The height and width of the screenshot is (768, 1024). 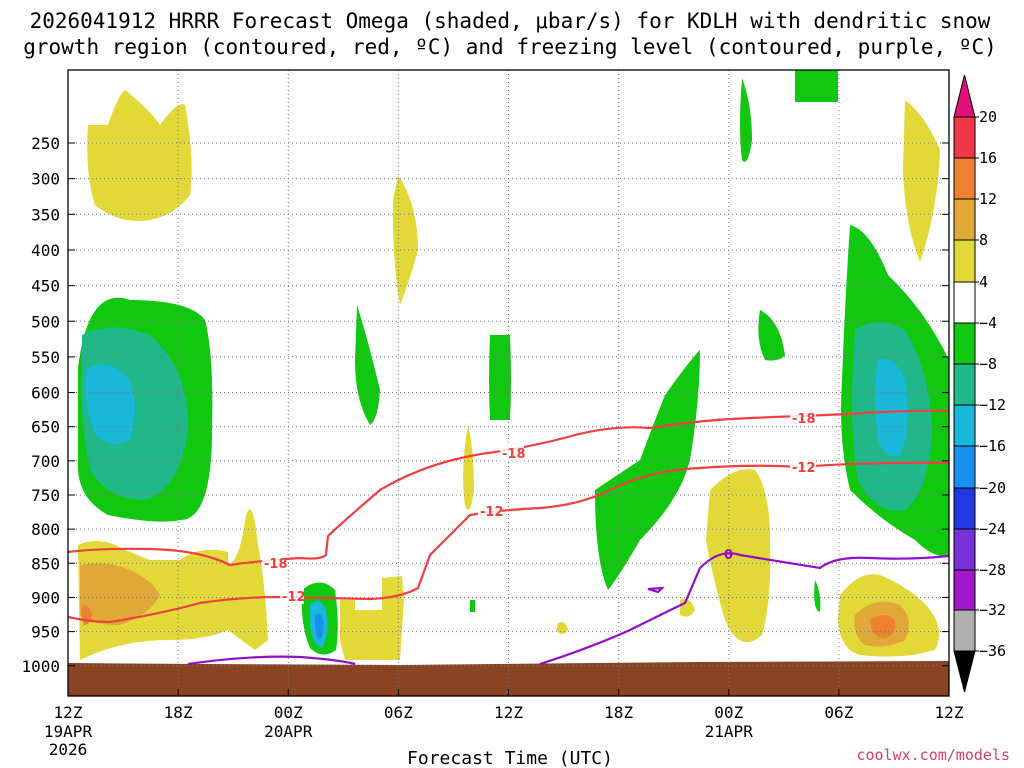 What do you see at coordinates (988, 117) in the screenshot?
I see `colorbar-tick-label: 20` at bounding box center [988, 117].